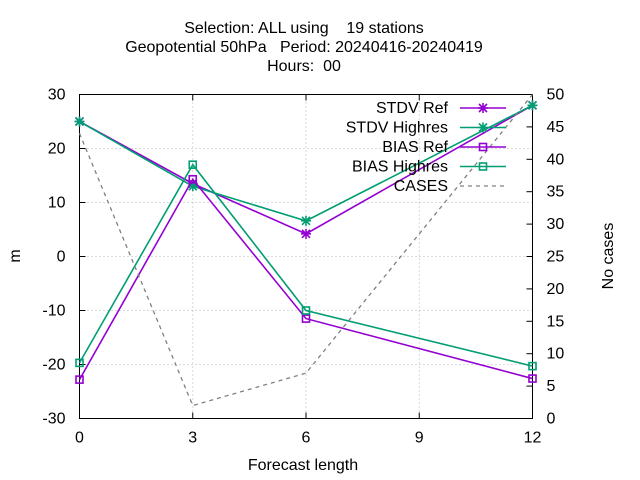 The height and width of the screenshot is (480, 640). What do you see at coordinates (57, 149) in the screenshot?
I see `y-tick-label: 20` at bounding box center [57, 149].